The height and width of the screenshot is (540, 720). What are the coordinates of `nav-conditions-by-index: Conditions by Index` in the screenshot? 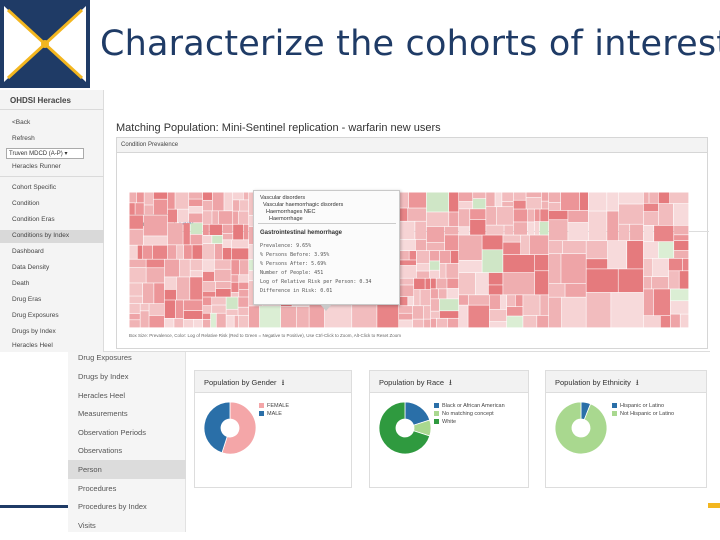 It's located at (41, 235).